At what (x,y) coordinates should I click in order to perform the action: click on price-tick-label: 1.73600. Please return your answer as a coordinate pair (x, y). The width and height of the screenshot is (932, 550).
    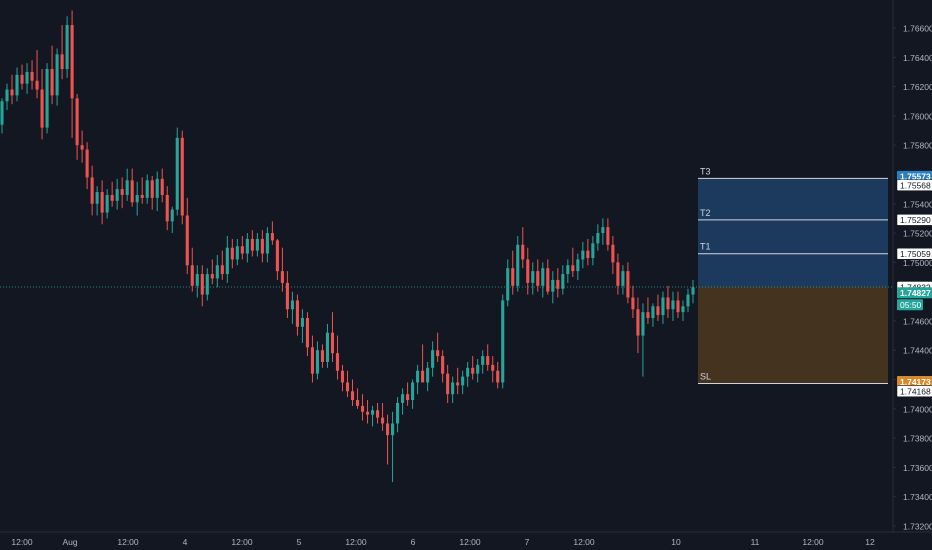
    Looking at the image, I should click on (917, 468).